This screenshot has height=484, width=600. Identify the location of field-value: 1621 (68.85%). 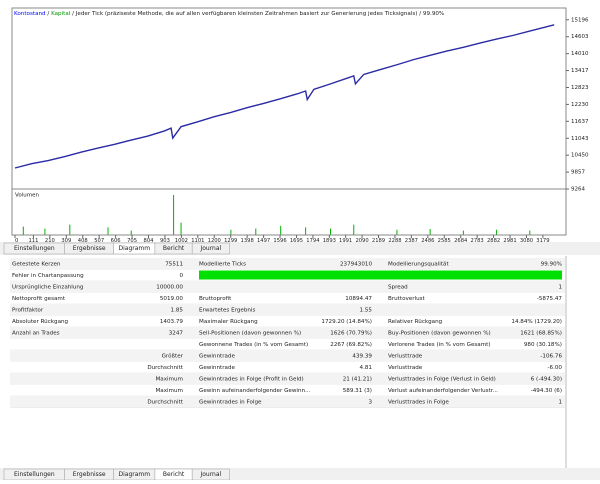
(541, 333).